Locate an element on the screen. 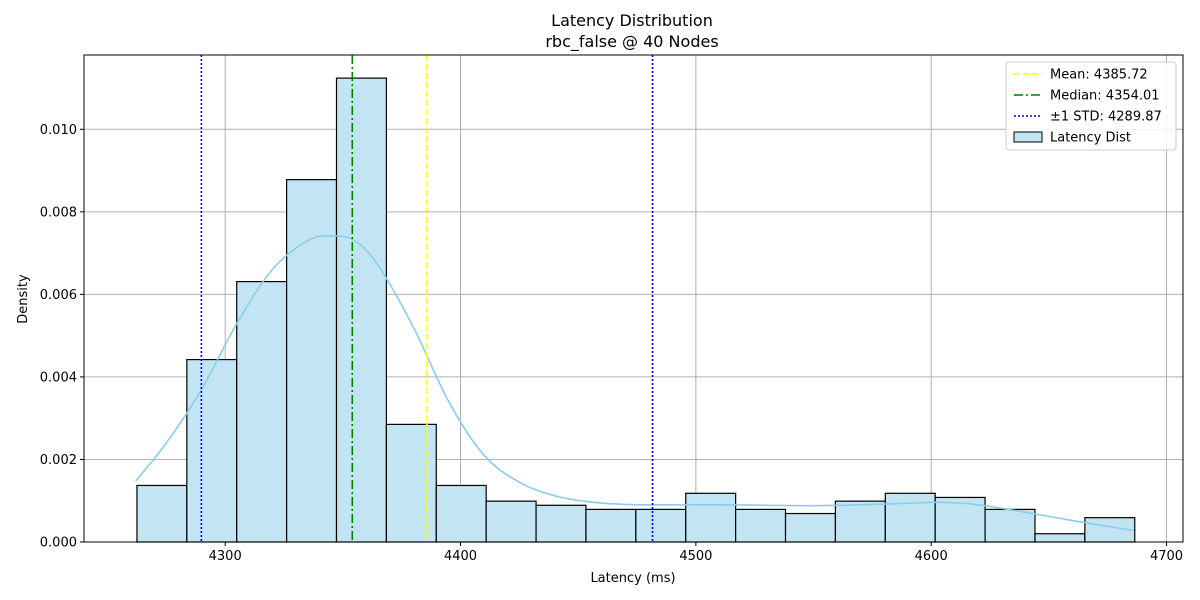  legend-box is located at coordinates (1091, 106).